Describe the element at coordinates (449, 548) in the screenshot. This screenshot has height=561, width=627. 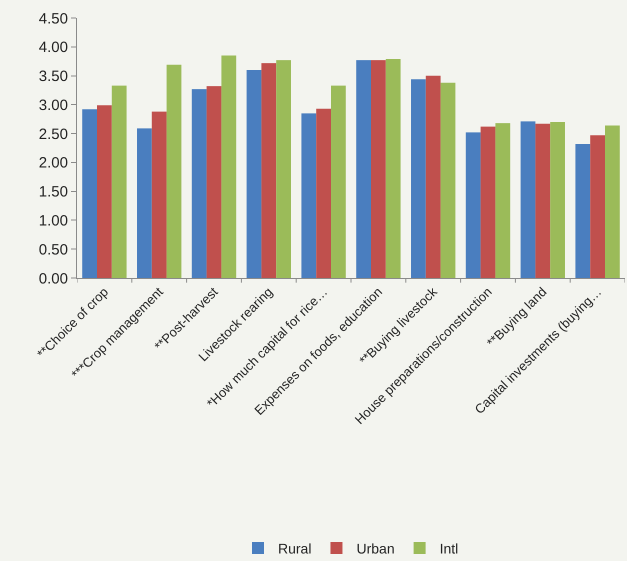
I see `legend-label: Intl` at that location.